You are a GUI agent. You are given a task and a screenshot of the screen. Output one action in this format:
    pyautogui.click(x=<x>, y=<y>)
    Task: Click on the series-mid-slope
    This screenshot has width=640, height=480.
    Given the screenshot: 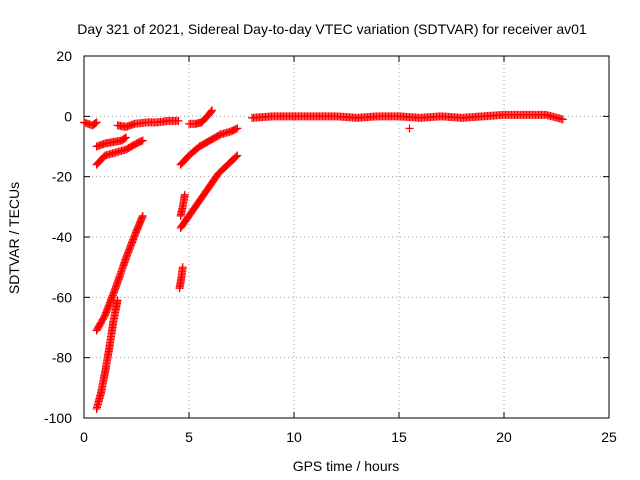 What is the action you would take?
    pyautogui.click(x=209, y=191)
    